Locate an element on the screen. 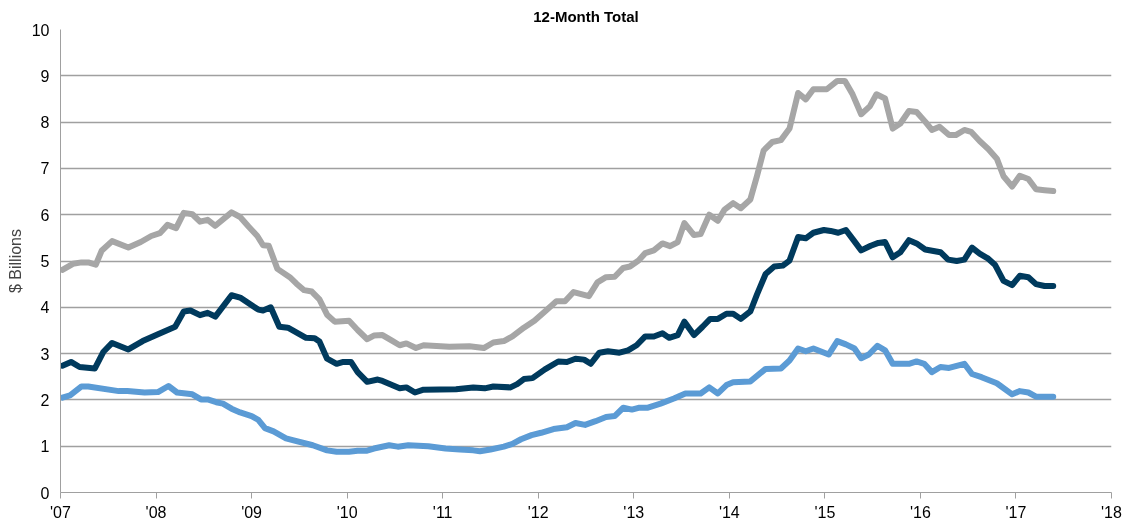 The image size is (1141, 523). x-tick-label: '07 is located at coordinates (61, 512).